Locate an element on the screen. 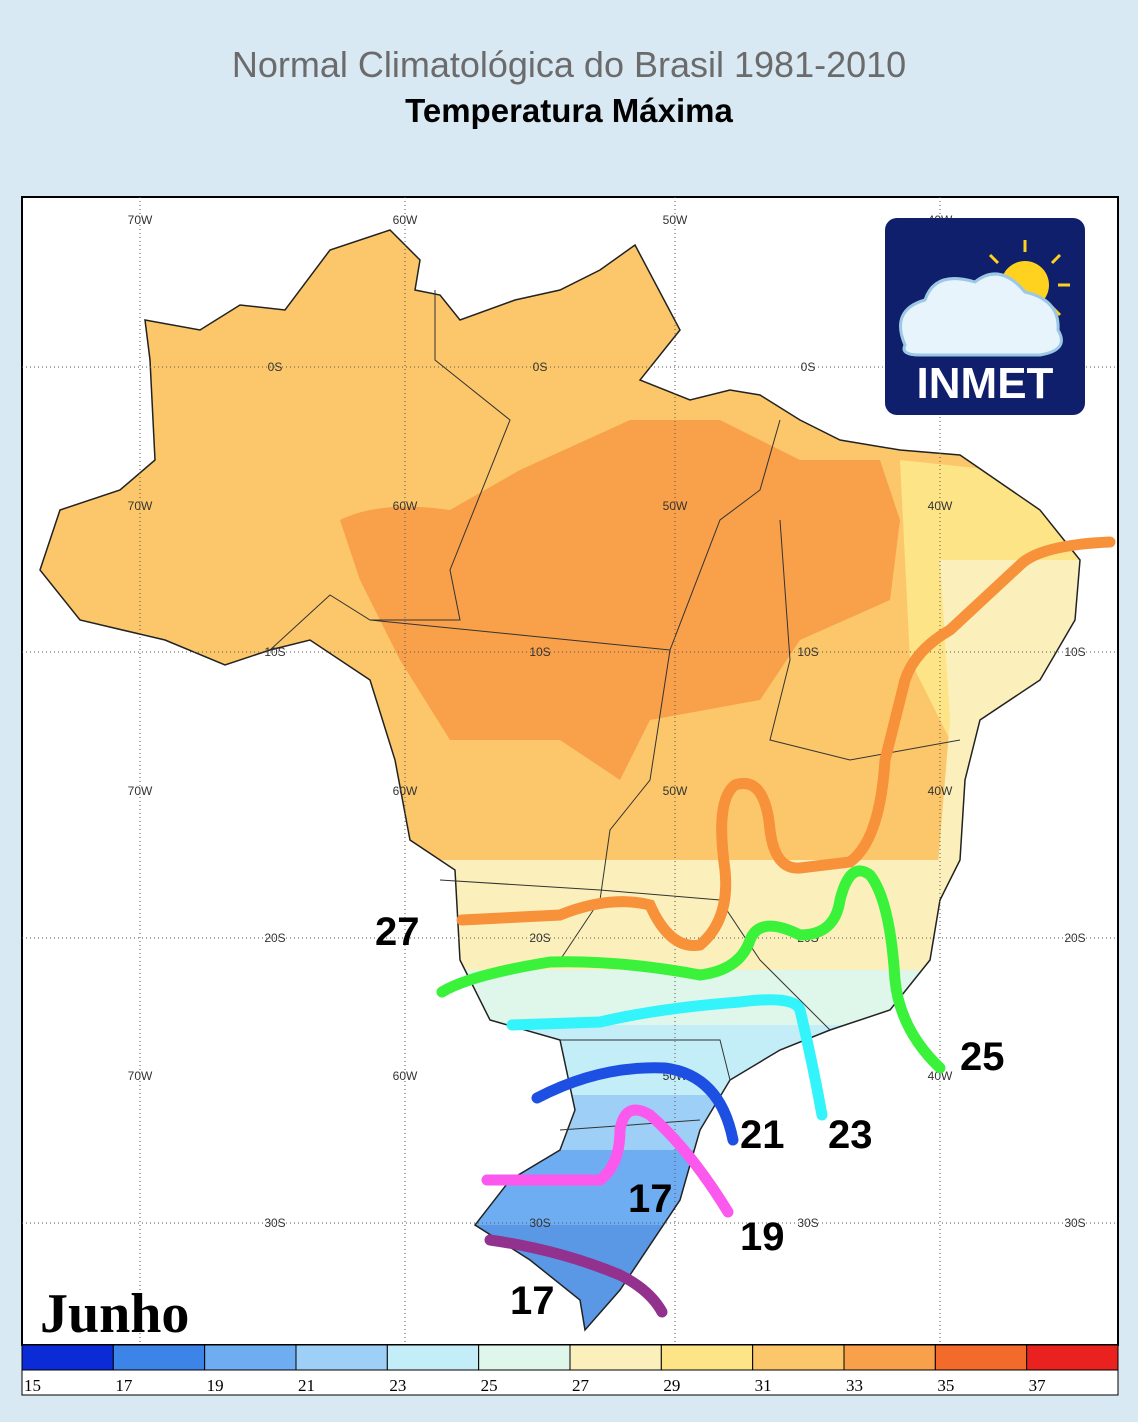 This screenshot has height=1422, width=1138. isoline-label: 21 is located at coordinates (762, 1135).